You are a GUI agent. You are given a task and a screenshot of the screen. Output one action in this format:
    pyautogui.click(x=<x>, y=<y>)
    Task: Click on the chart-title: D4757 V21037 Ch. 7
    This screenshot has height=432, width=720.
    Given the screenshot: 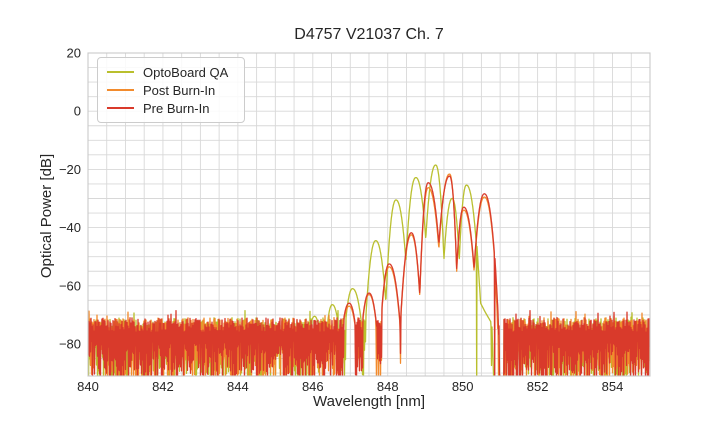 What is the action you would take?
    pyautogui.click(x=369, y=34)
    